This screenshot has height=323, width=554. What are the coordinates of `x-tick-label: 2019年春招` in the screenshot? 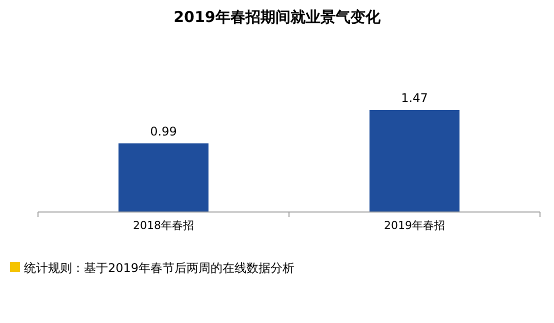 It's located at (414, 225).